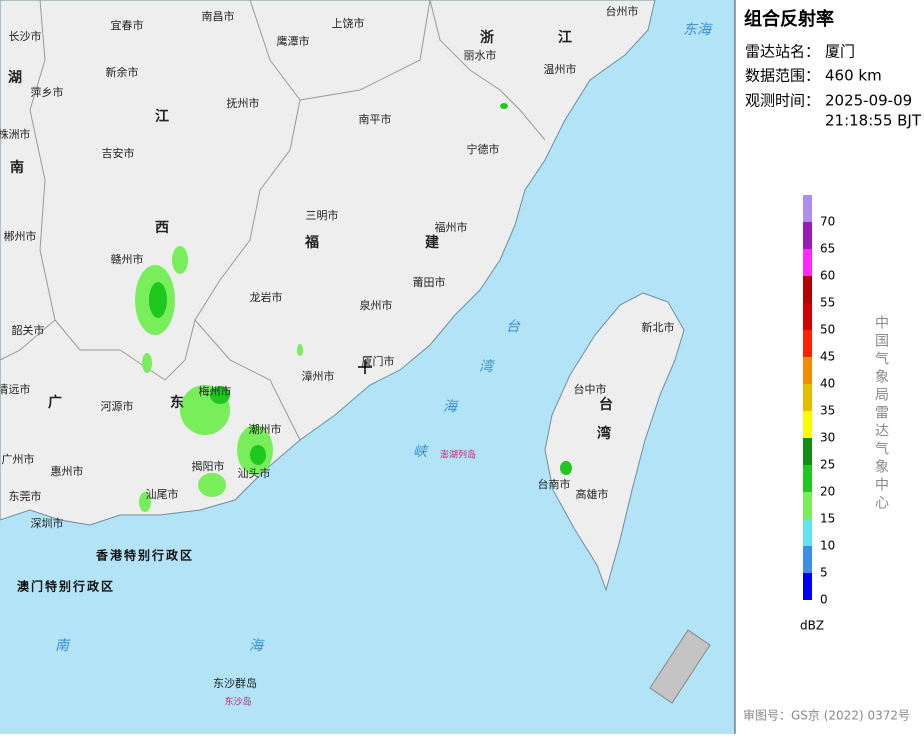 This screenshot has height=738, width=924. Describe the element at coordinates (266, 297) in the screenshot. I see `map-label: 龙岩市` at that location.